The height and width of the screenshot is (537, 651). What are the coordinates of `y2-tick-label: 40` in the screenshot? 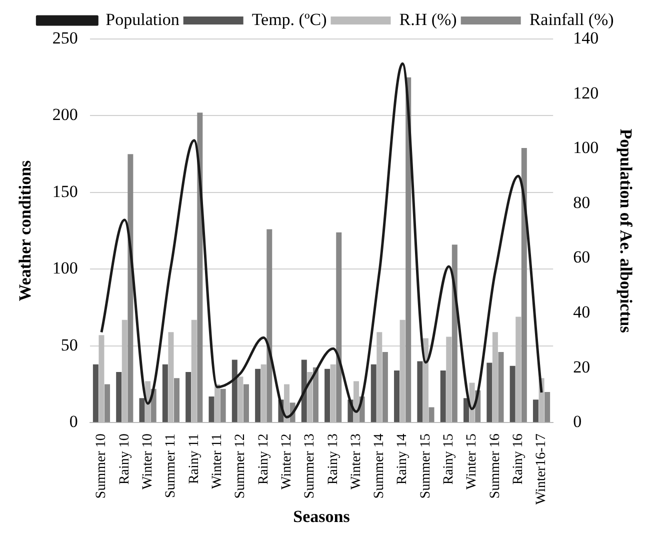 It's located at (581, 312).